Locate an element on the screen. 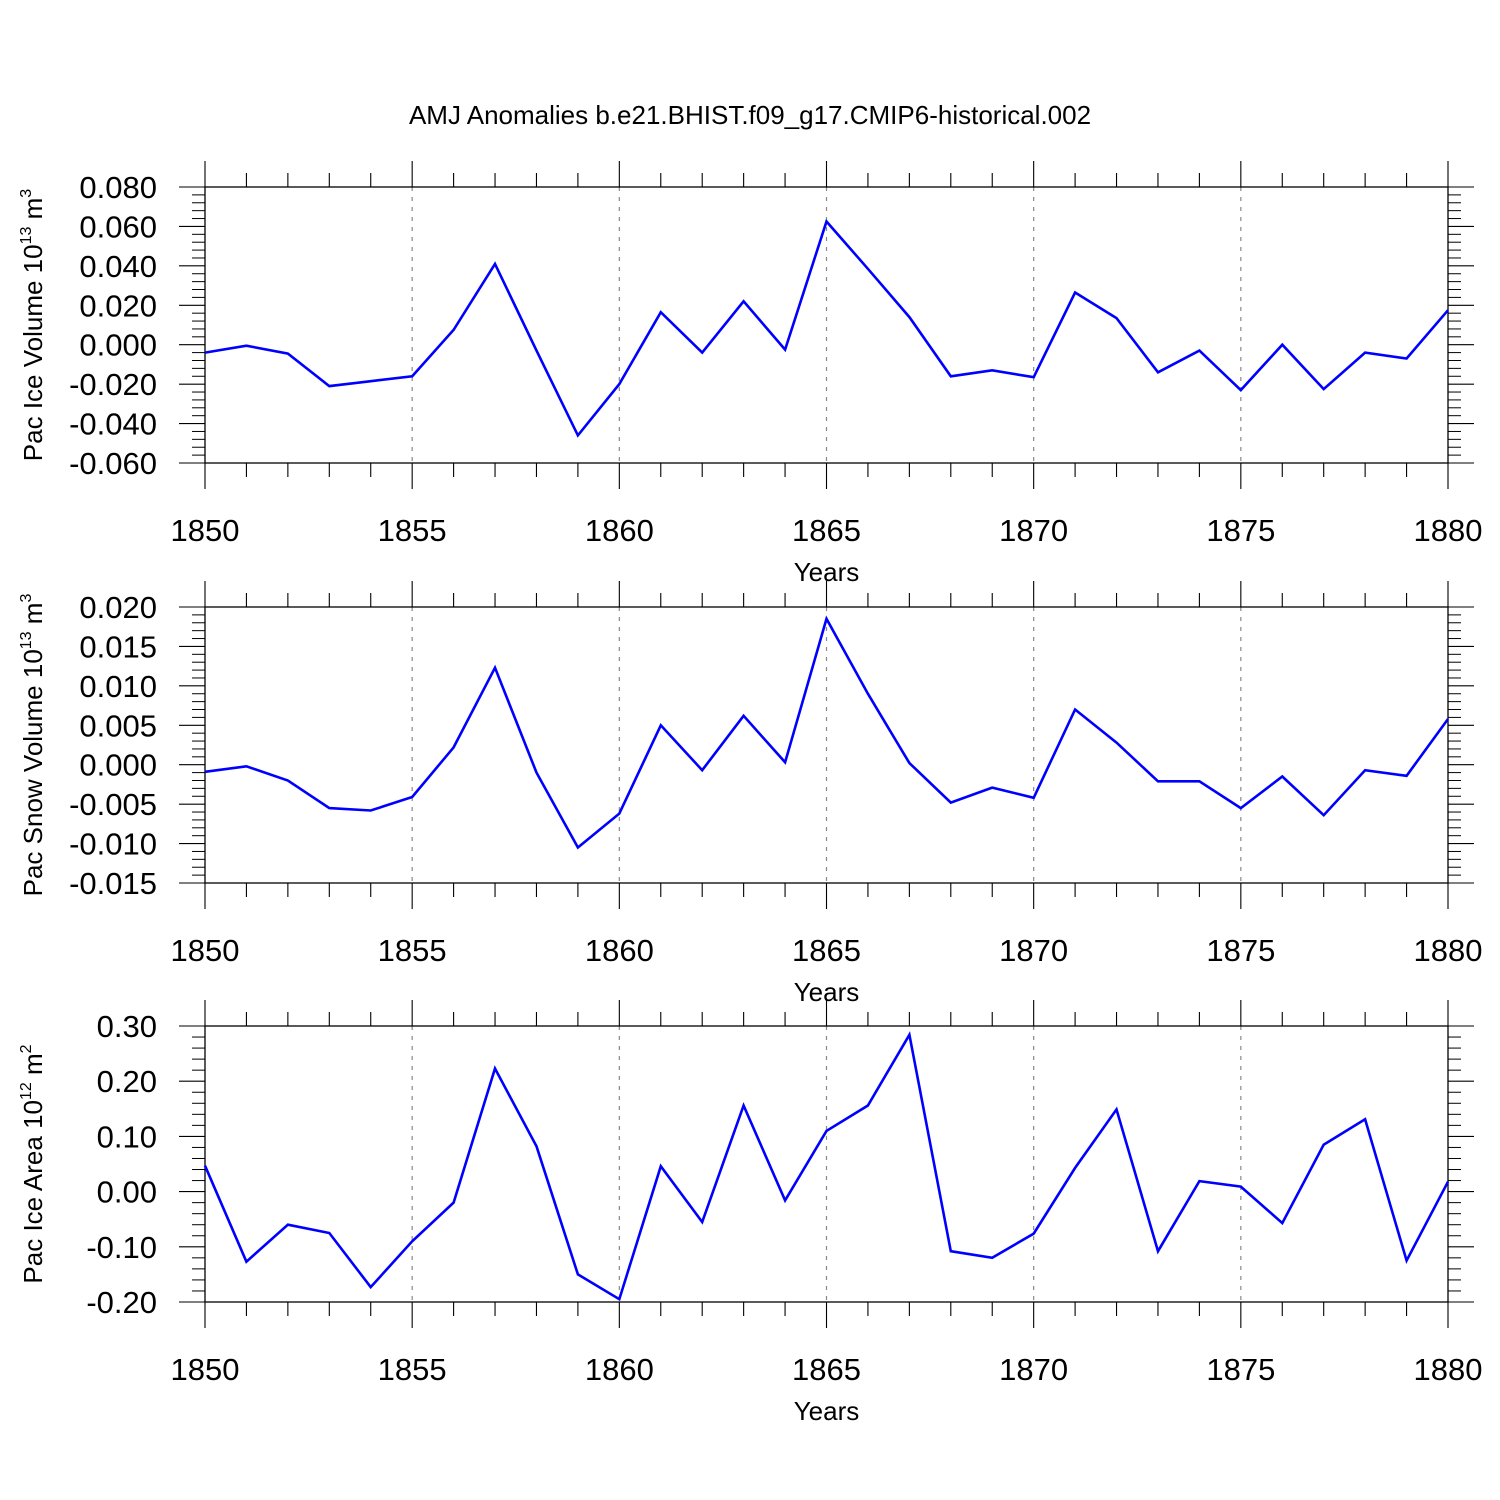  y-tick-label: -0.10 is located at coordinates (121, 1247).